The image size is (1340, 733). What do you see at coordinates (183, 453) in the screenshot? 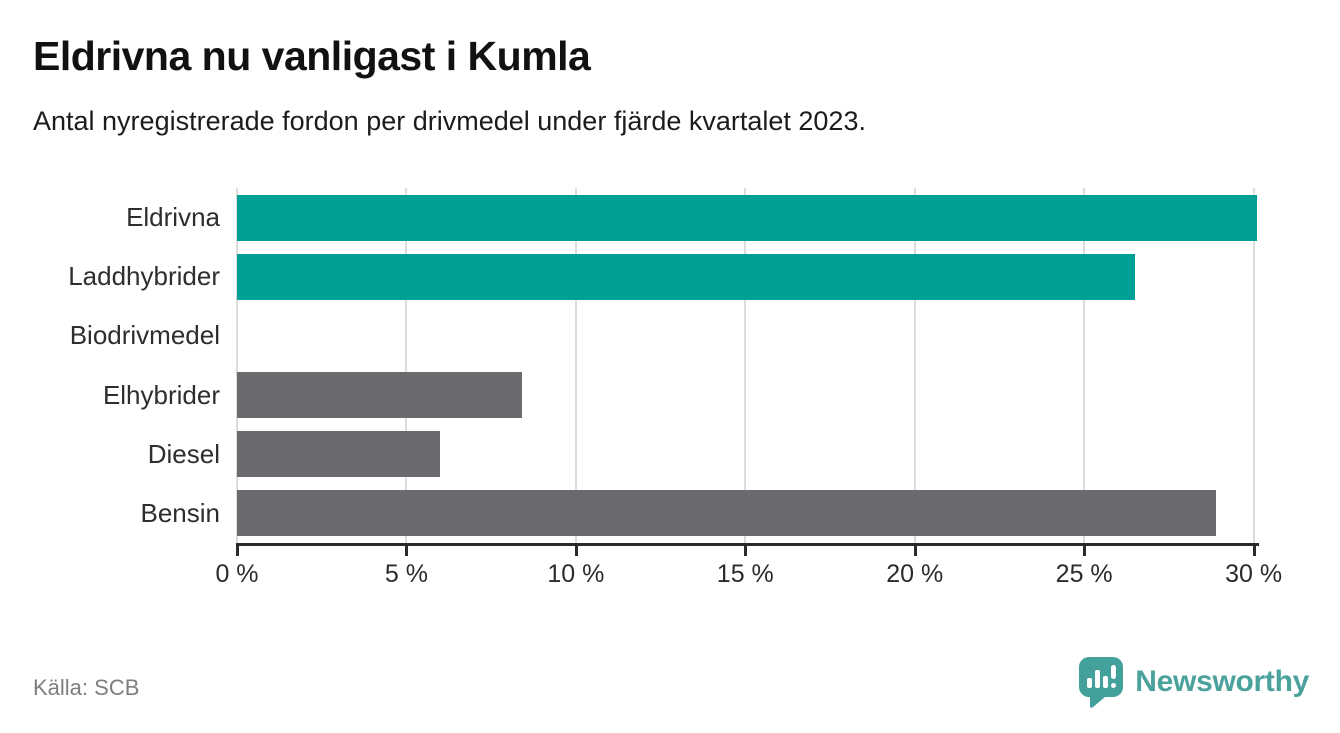
I see `category-label: Diesel` at bounding box center [183, 453].